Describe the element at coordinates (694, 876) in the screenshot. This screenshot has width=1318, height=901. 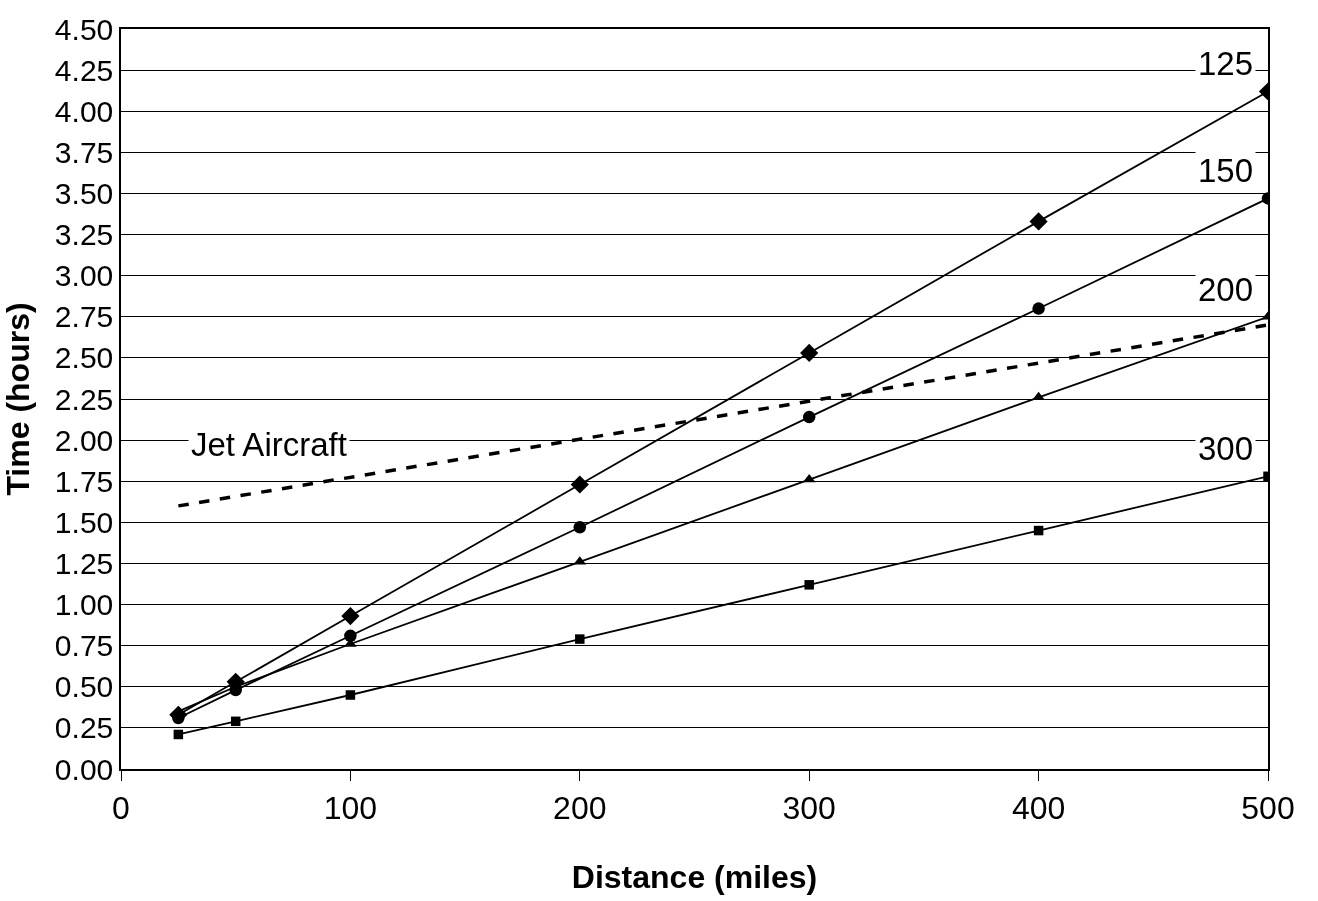
I see `x-axis-title: Distance (miles)` at that location.